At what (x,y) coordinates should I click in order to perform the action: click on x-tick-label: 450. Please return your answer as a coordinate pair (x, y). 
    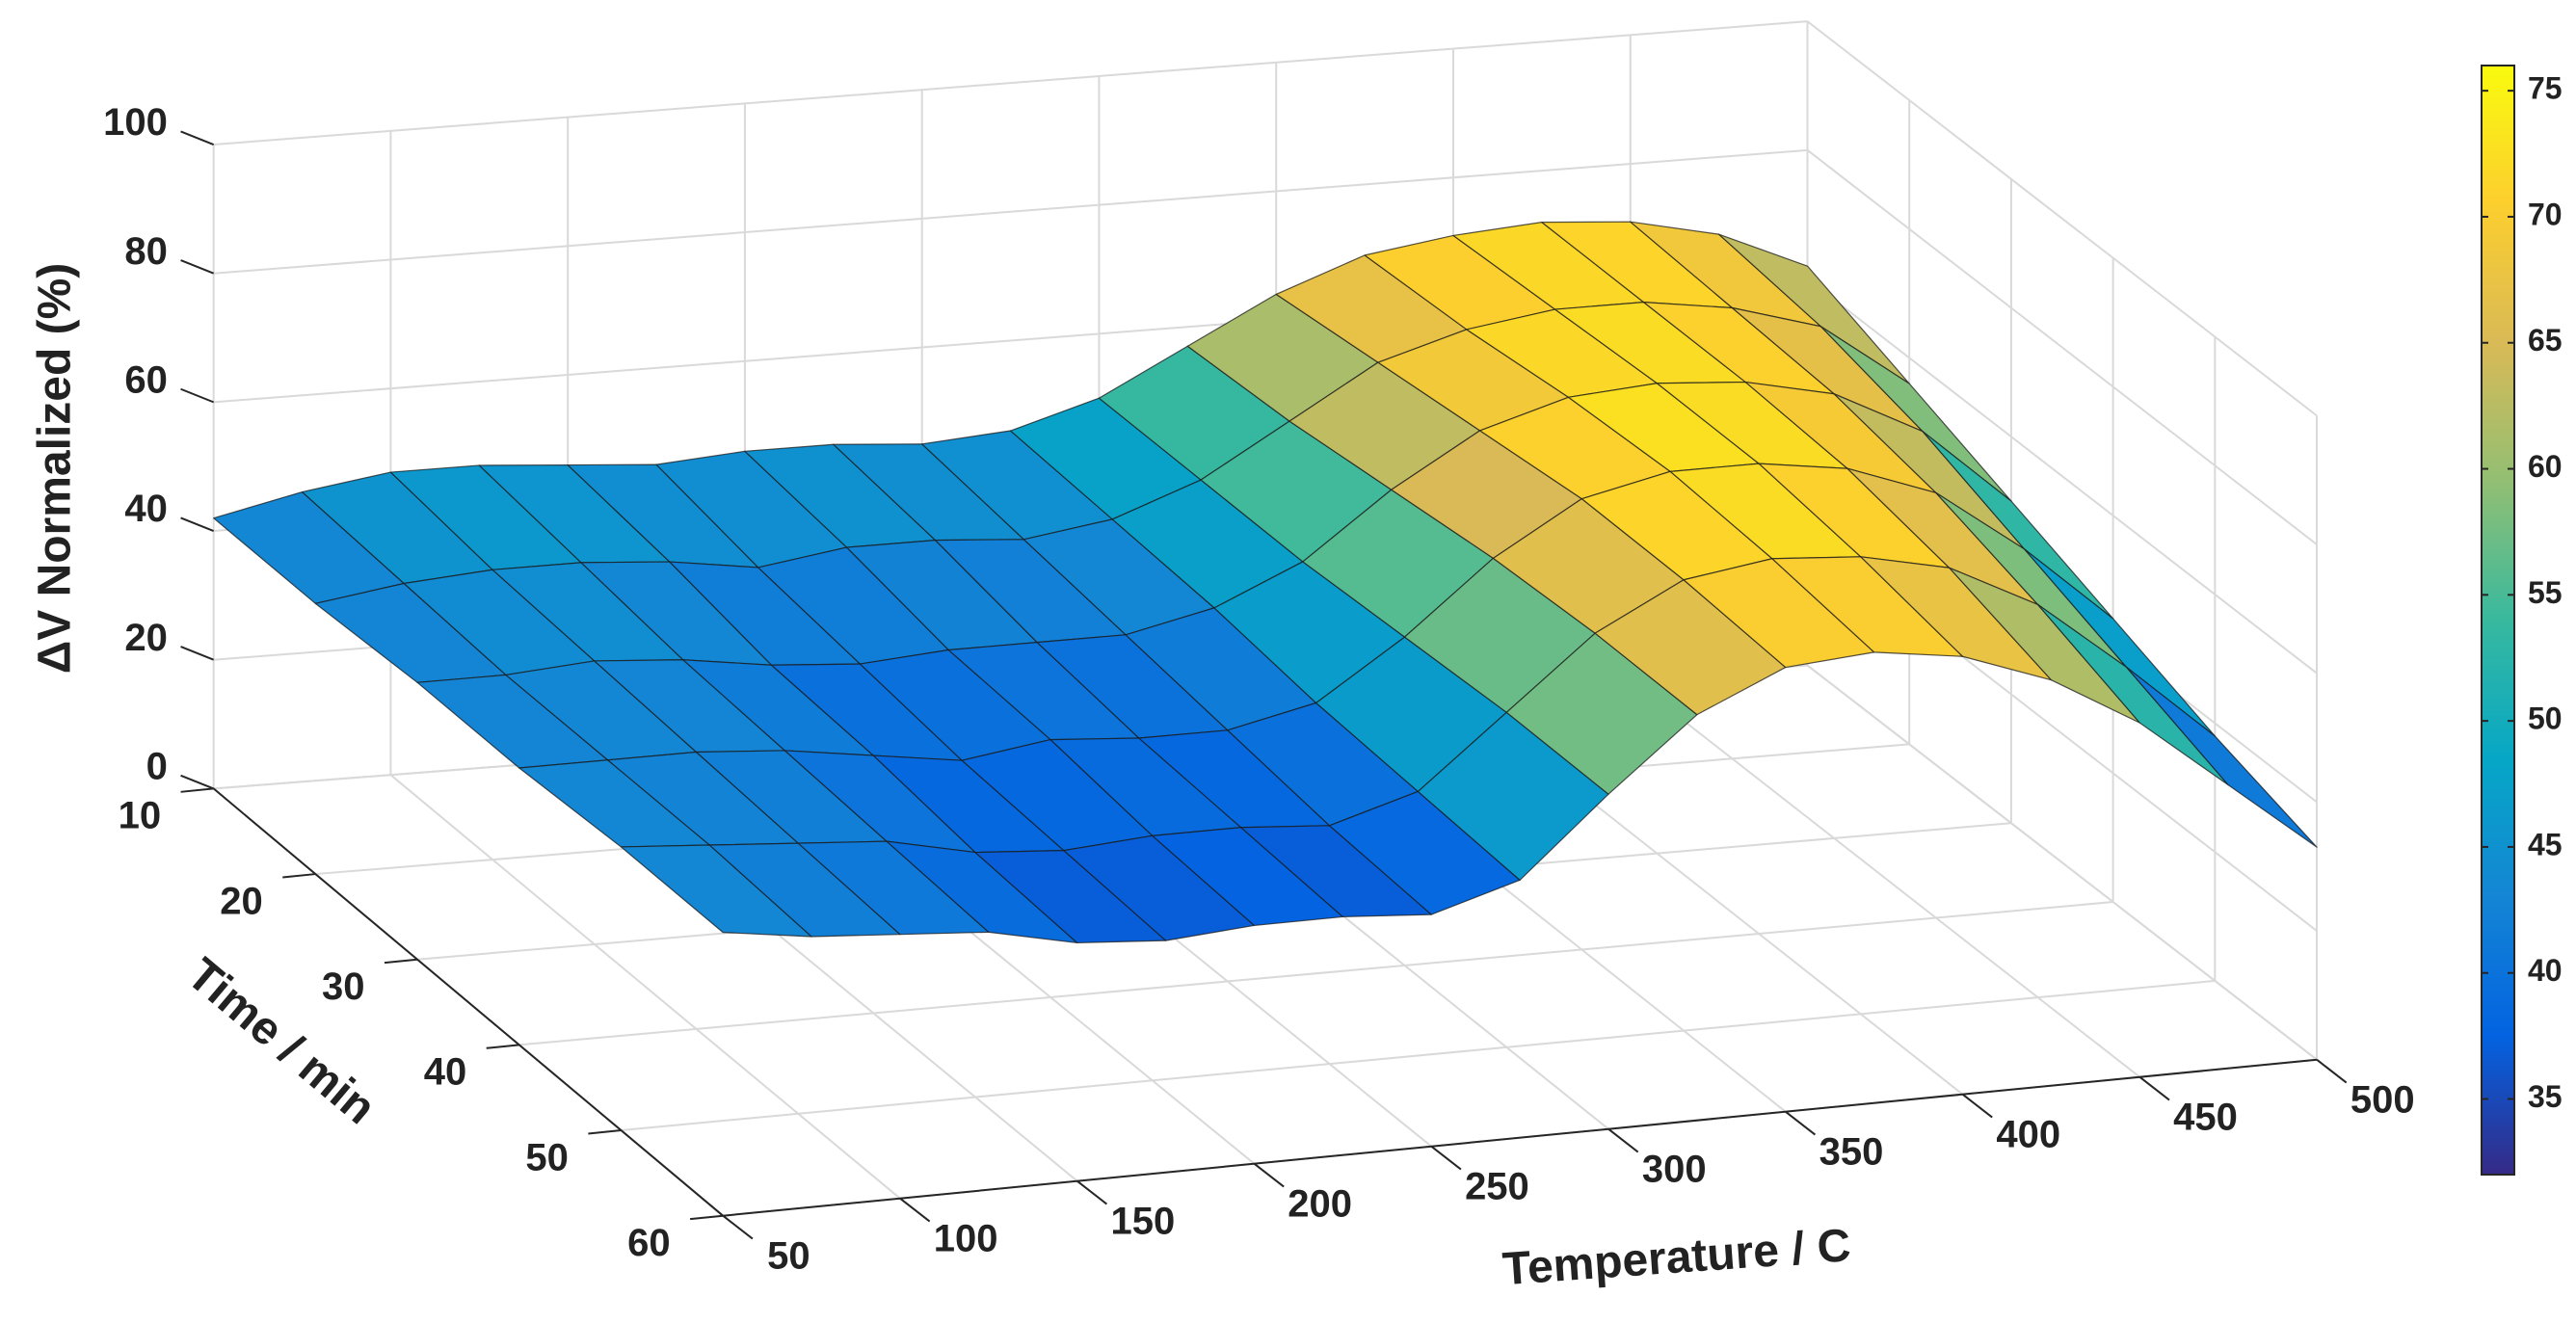
    Looking at the image, I should click on (2205, 1118).